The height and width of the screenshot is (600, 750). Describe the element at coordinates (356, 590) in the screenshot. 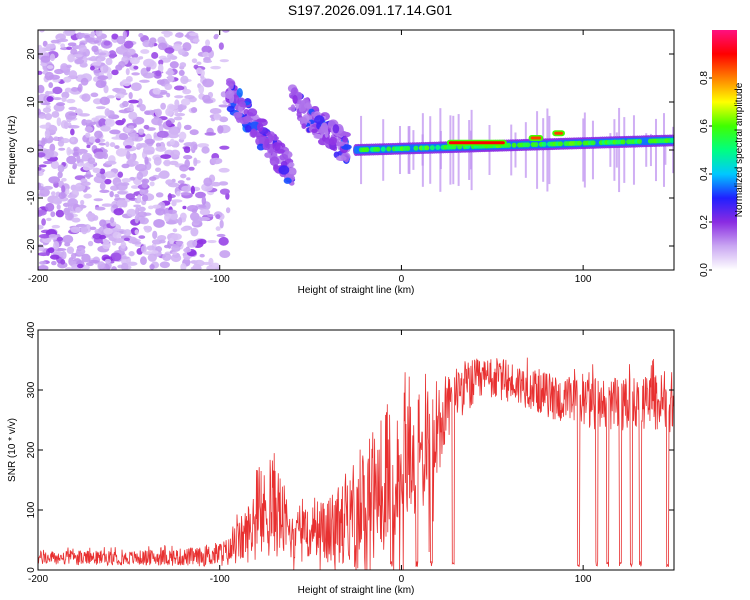

I see `snr-x-label: Height of straight line (km)` at that location.